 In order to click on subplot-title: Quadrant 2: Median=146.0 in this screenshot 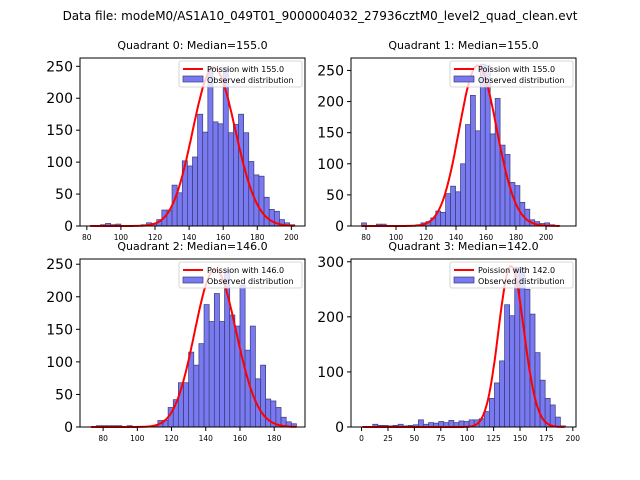, I will do `click(192, 246)`.